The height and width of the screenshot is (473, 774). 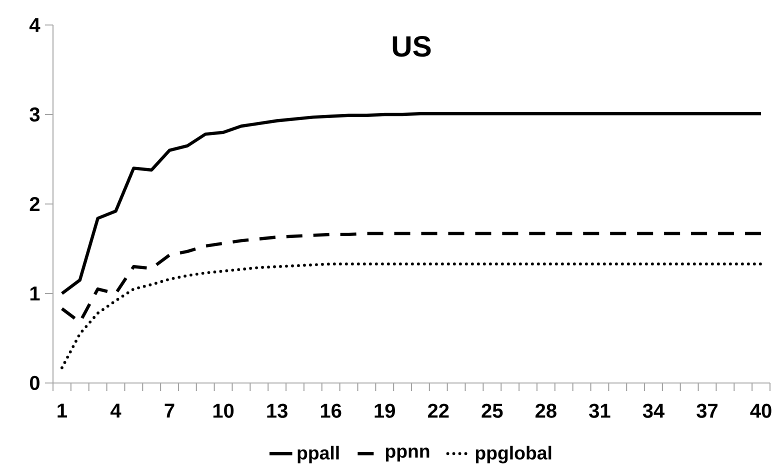 What do you see at coordinates (514, 455) in the screenshot?
I see `legend-label: ppglobal` at bounding box center [514, 455].